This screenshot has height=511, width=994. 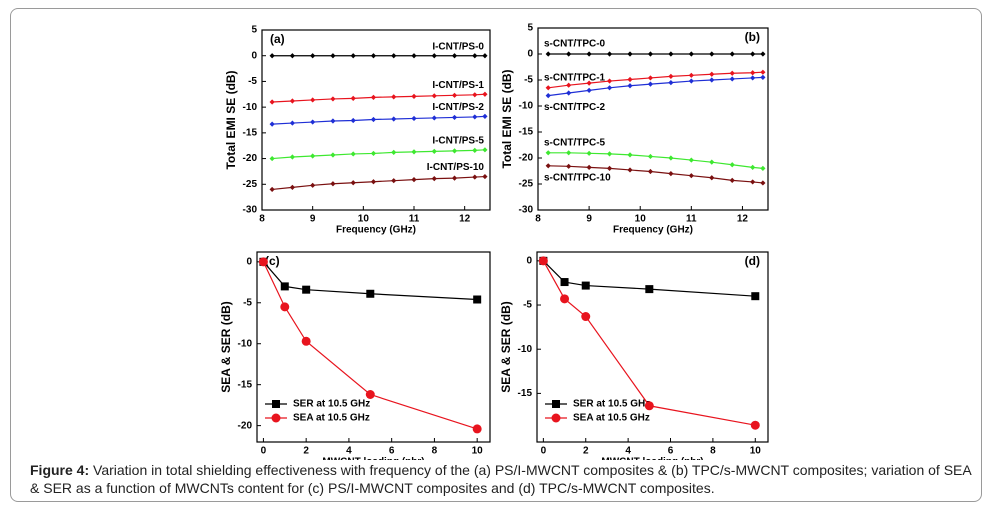 What do you see at coordinates (586, 451) in the screenshot?
I see `x-tick-label: 2` at bounding box center [586, 451].